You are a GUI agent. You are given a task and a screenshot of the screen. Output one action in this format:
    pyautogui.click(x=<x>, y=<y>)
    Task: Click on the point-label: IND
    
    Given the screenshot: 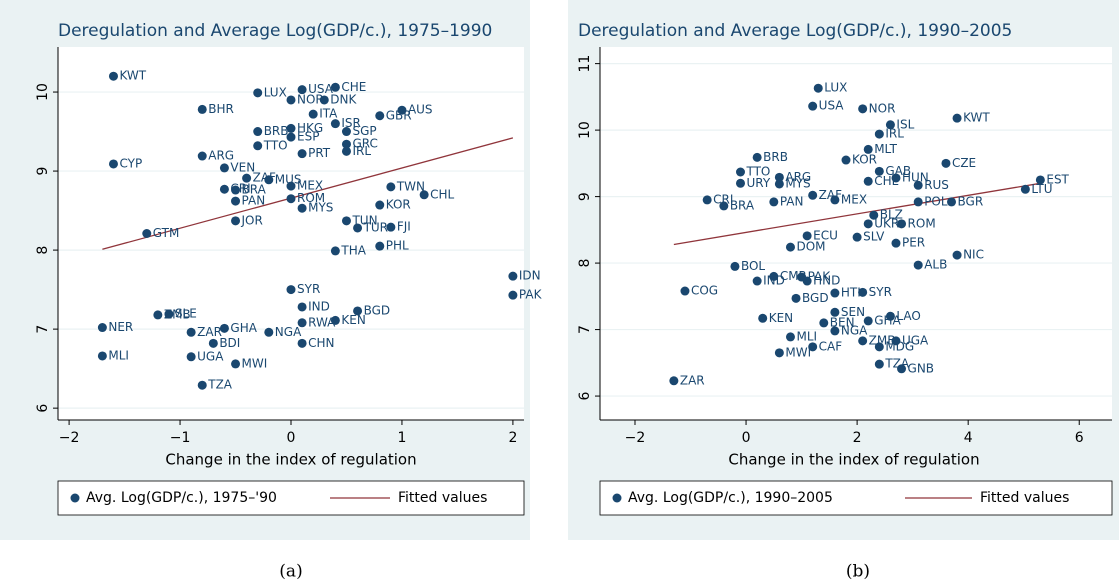 What is the action you would take?
    pyautogui.click(x=319, y=306)
    